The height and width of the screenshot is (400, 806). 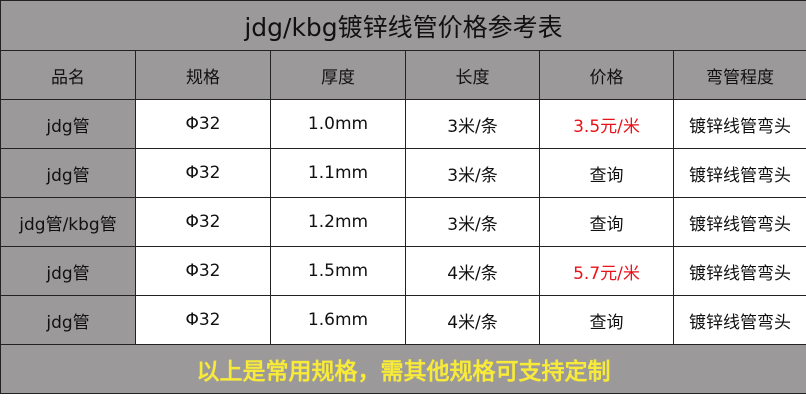 I want to click on price-cell: 3.5元/米, so click(x=606, y=124).